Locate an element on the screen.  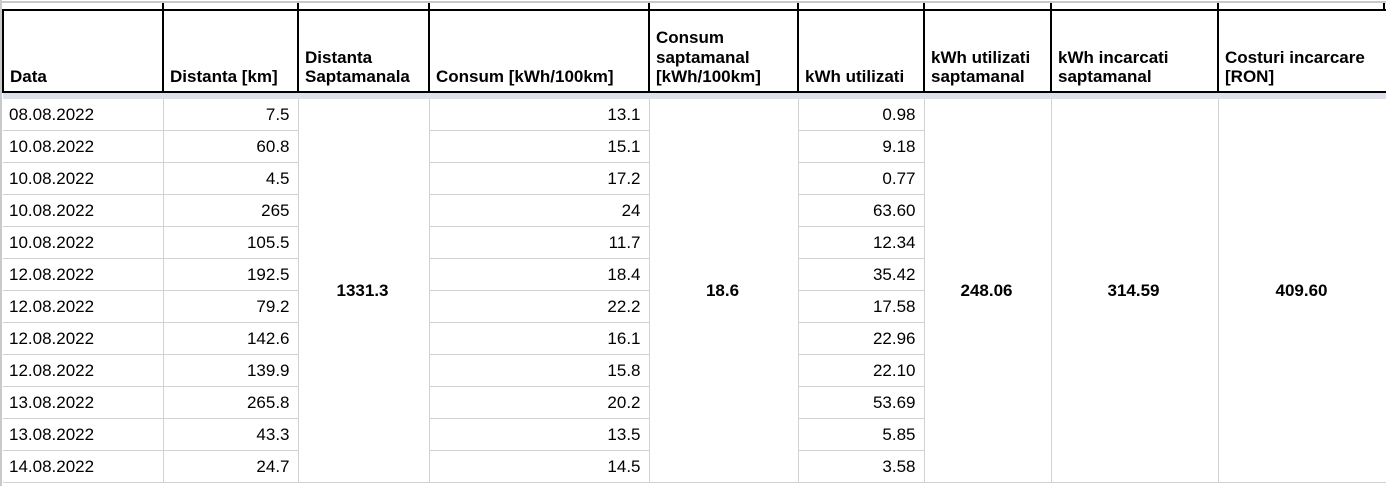
cell-distance: 142.6 is located at coordinates (231, 338).